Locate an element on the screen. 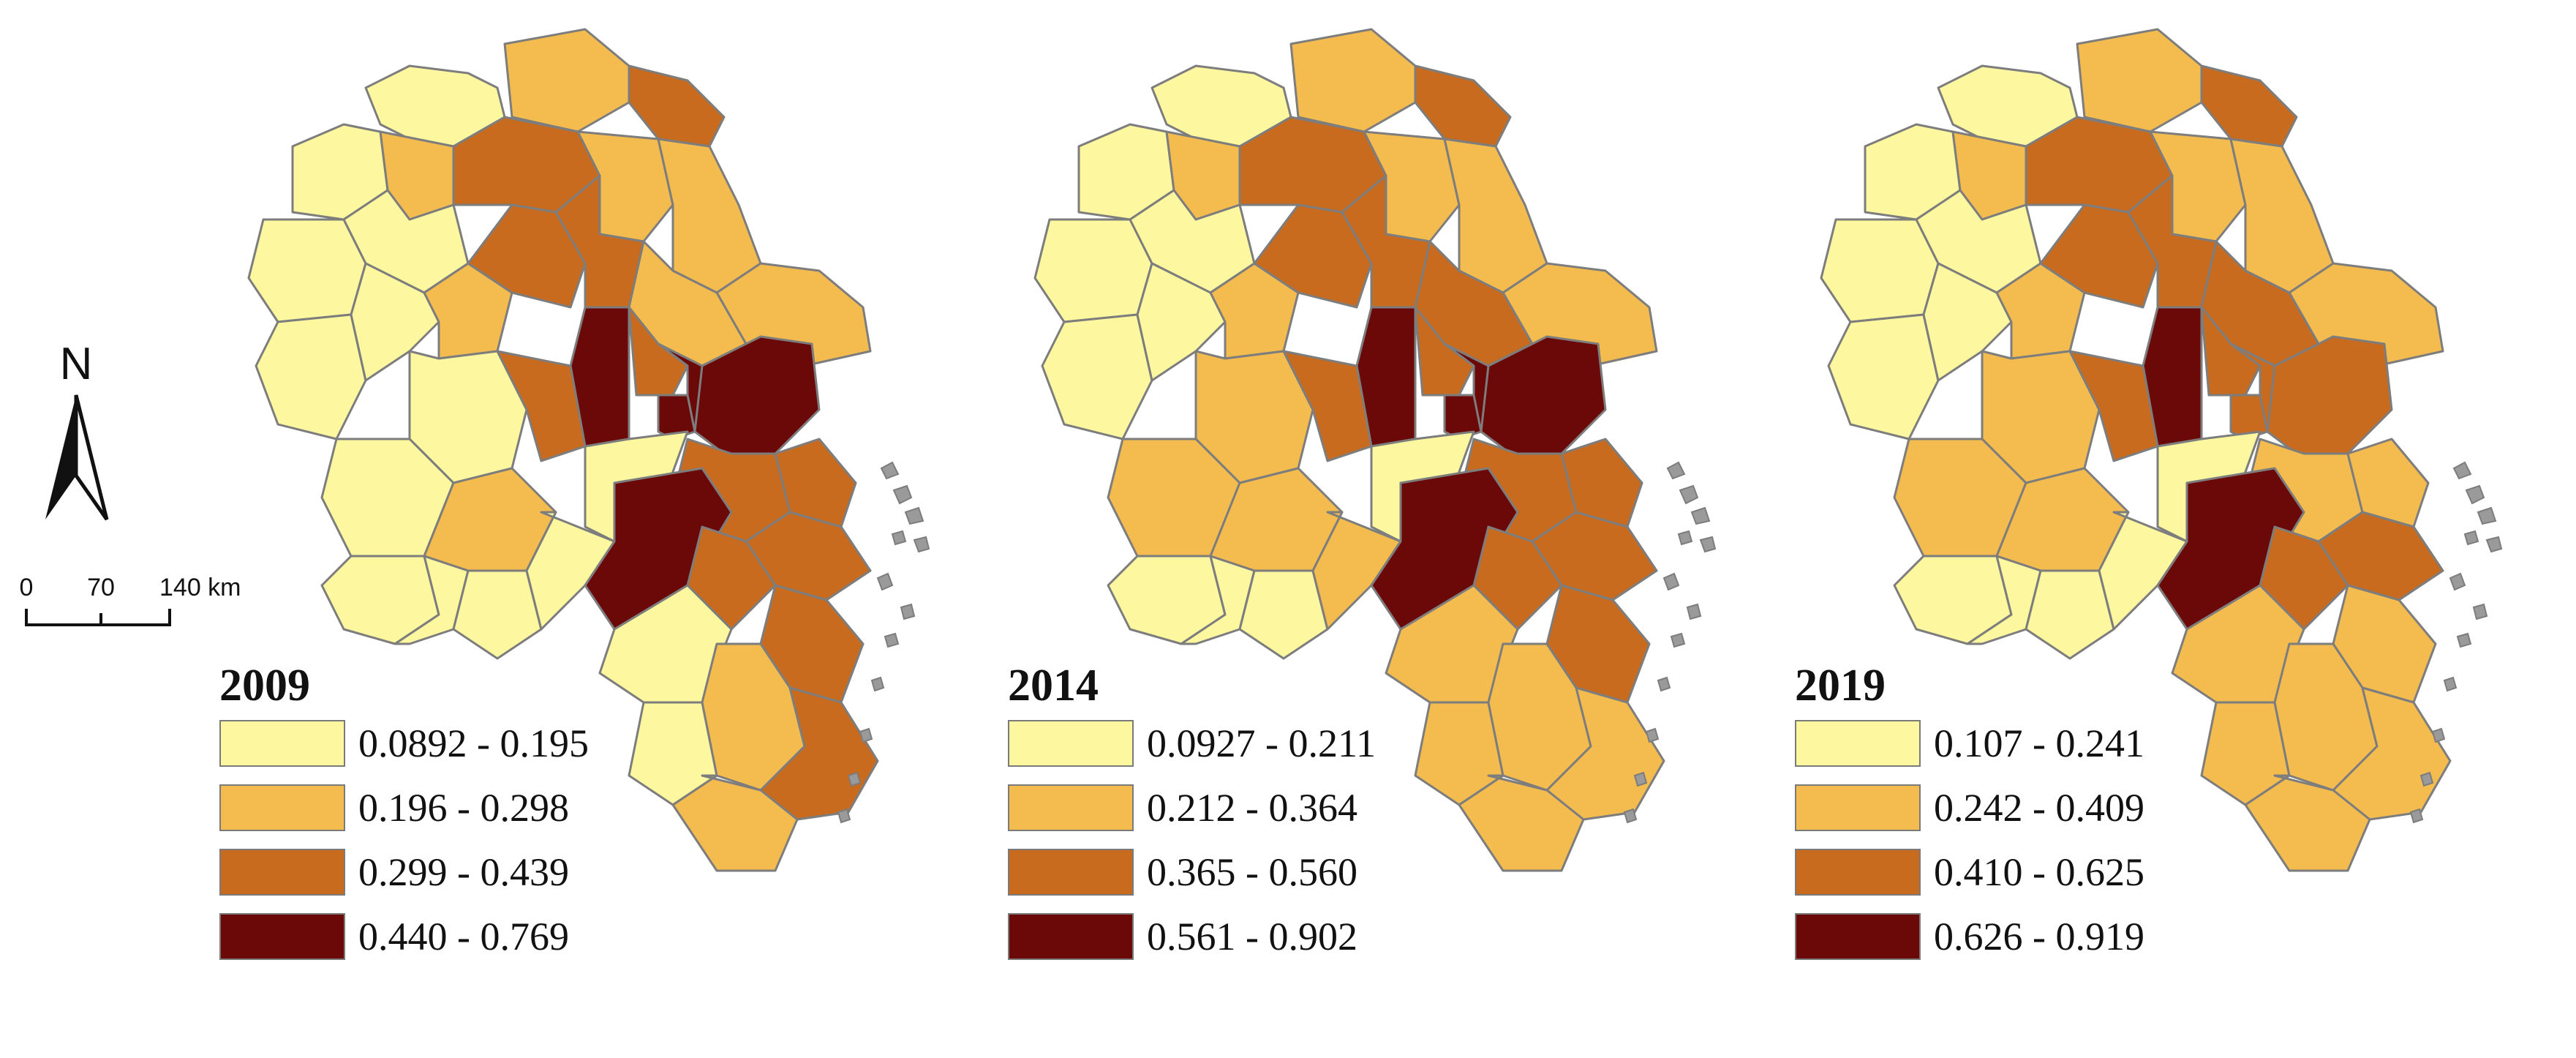 The height and width of the screenshot is (1058, 2576). legend-range: 0.212 - 0.364 is located at coordinates (1252, 808).